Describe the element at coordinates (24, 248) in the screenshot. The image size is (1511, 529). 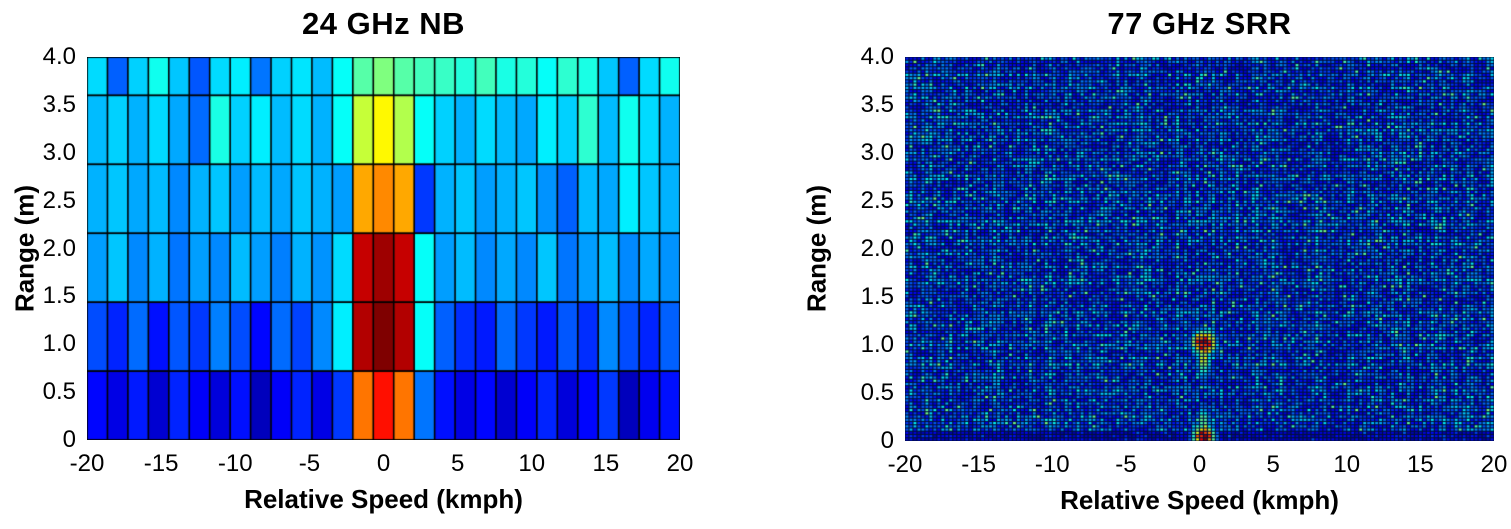
I see `y-axis-label-24ghz: Range (m)` at that location.